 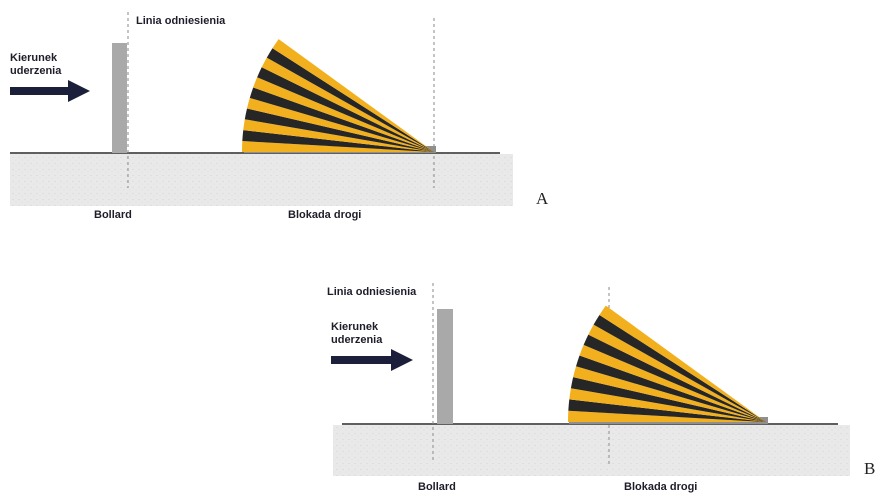 I want to click on roadblock-fan-a, so click(x=337, y=96).